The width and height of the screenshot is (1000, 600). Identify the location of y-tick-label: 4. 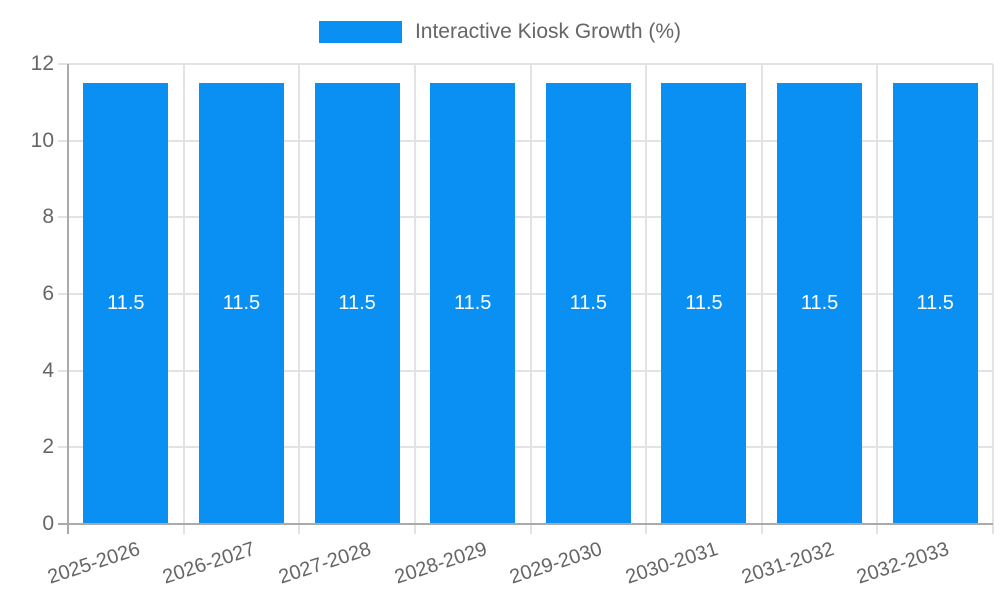
(48, 370).